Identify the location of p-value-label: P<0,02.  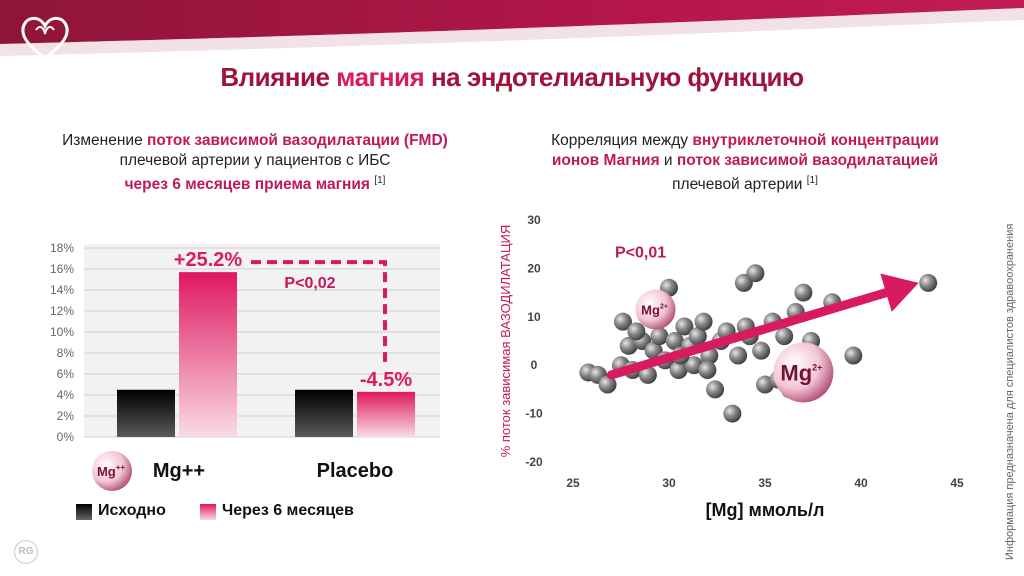
(309, 283).